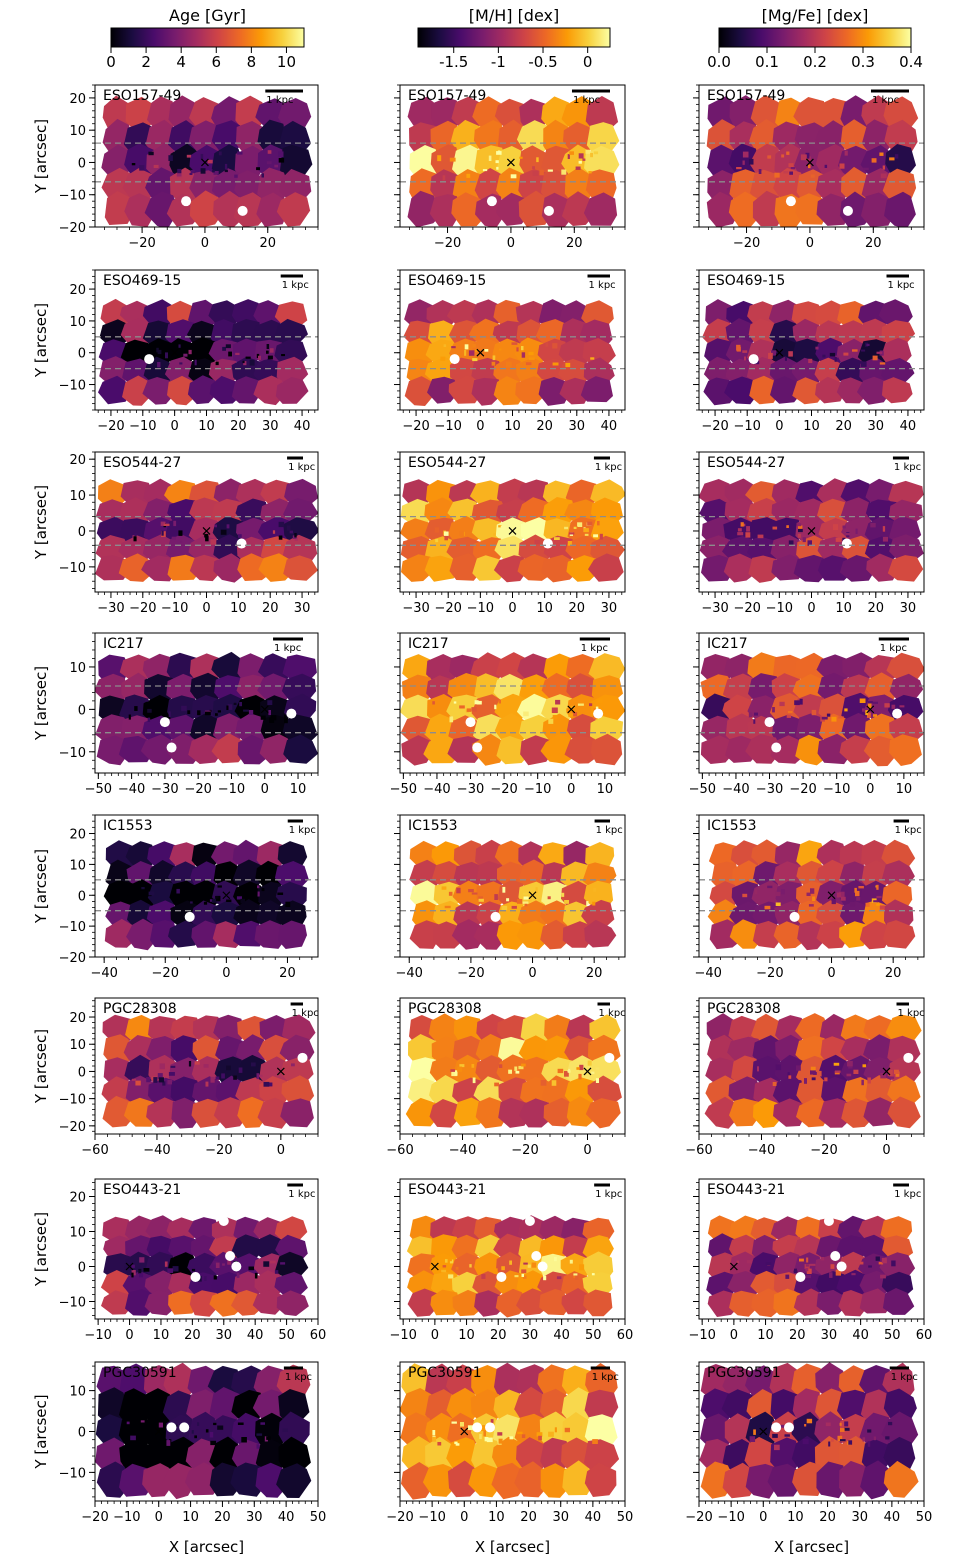 The height and width of the screenshot is (1557, 969). What do you see at coordinates (142, 281) in the screenshot?
I see `galaxy-name: ESO469-15` at bounding box center [142, 281].